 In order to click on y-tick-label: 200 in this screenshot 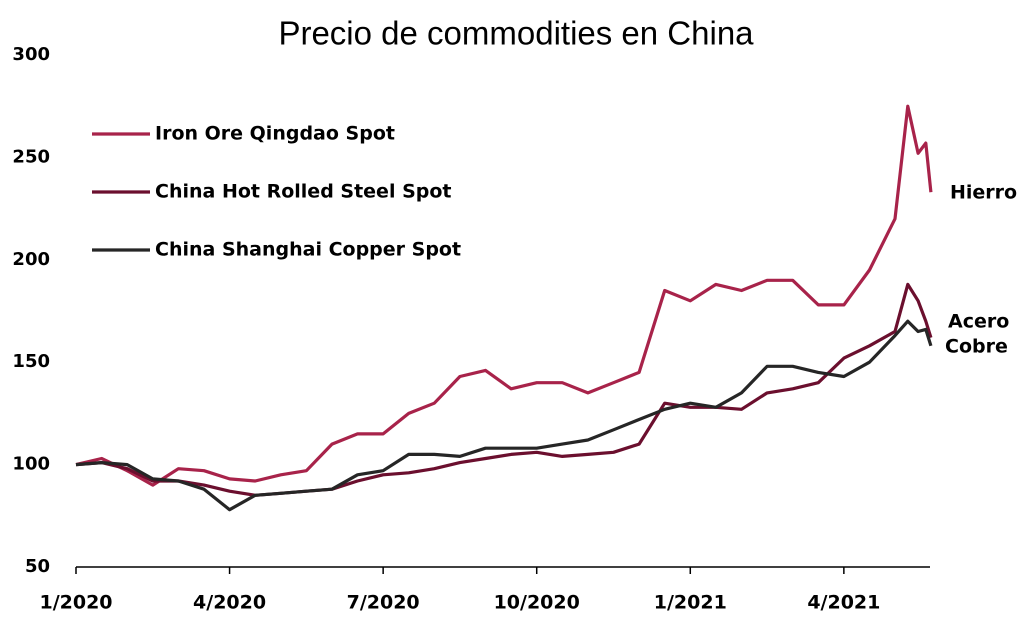, I will do `click(31, 259)`.